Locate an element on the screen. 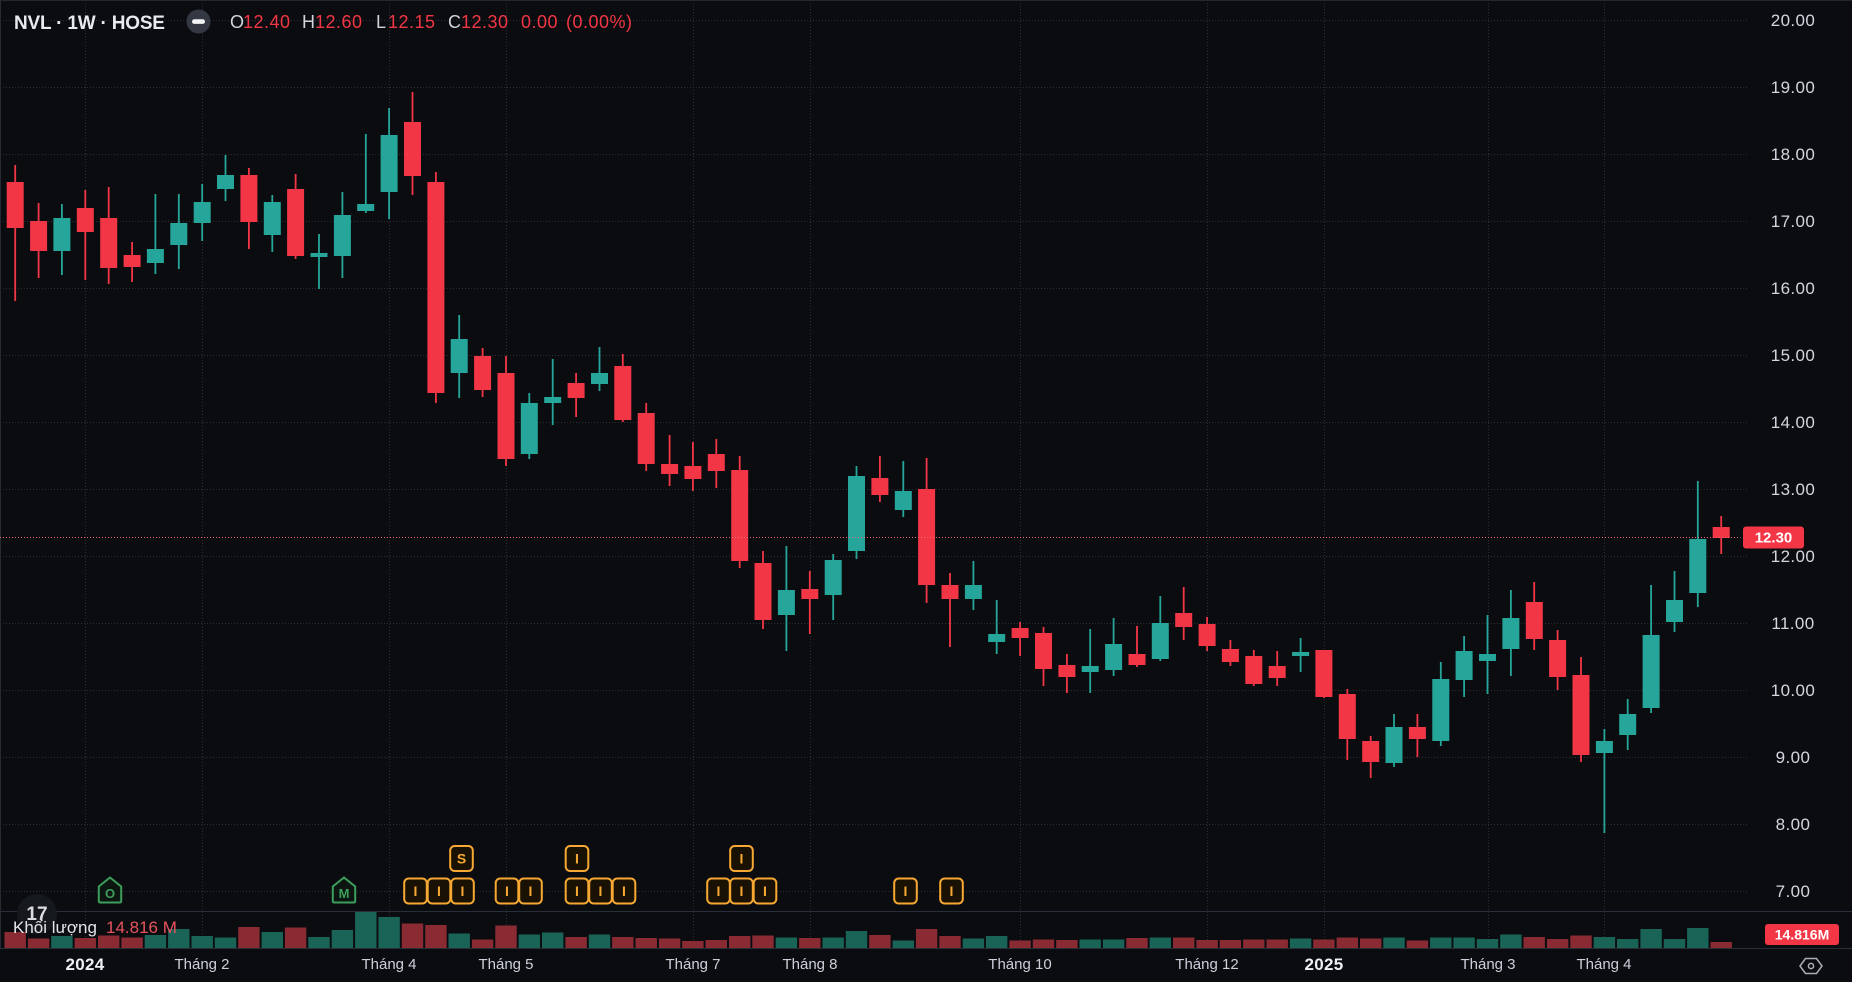 The height and width of the screenshot is (982, 1852). svg-text: H is located at coordinates (309, 22).